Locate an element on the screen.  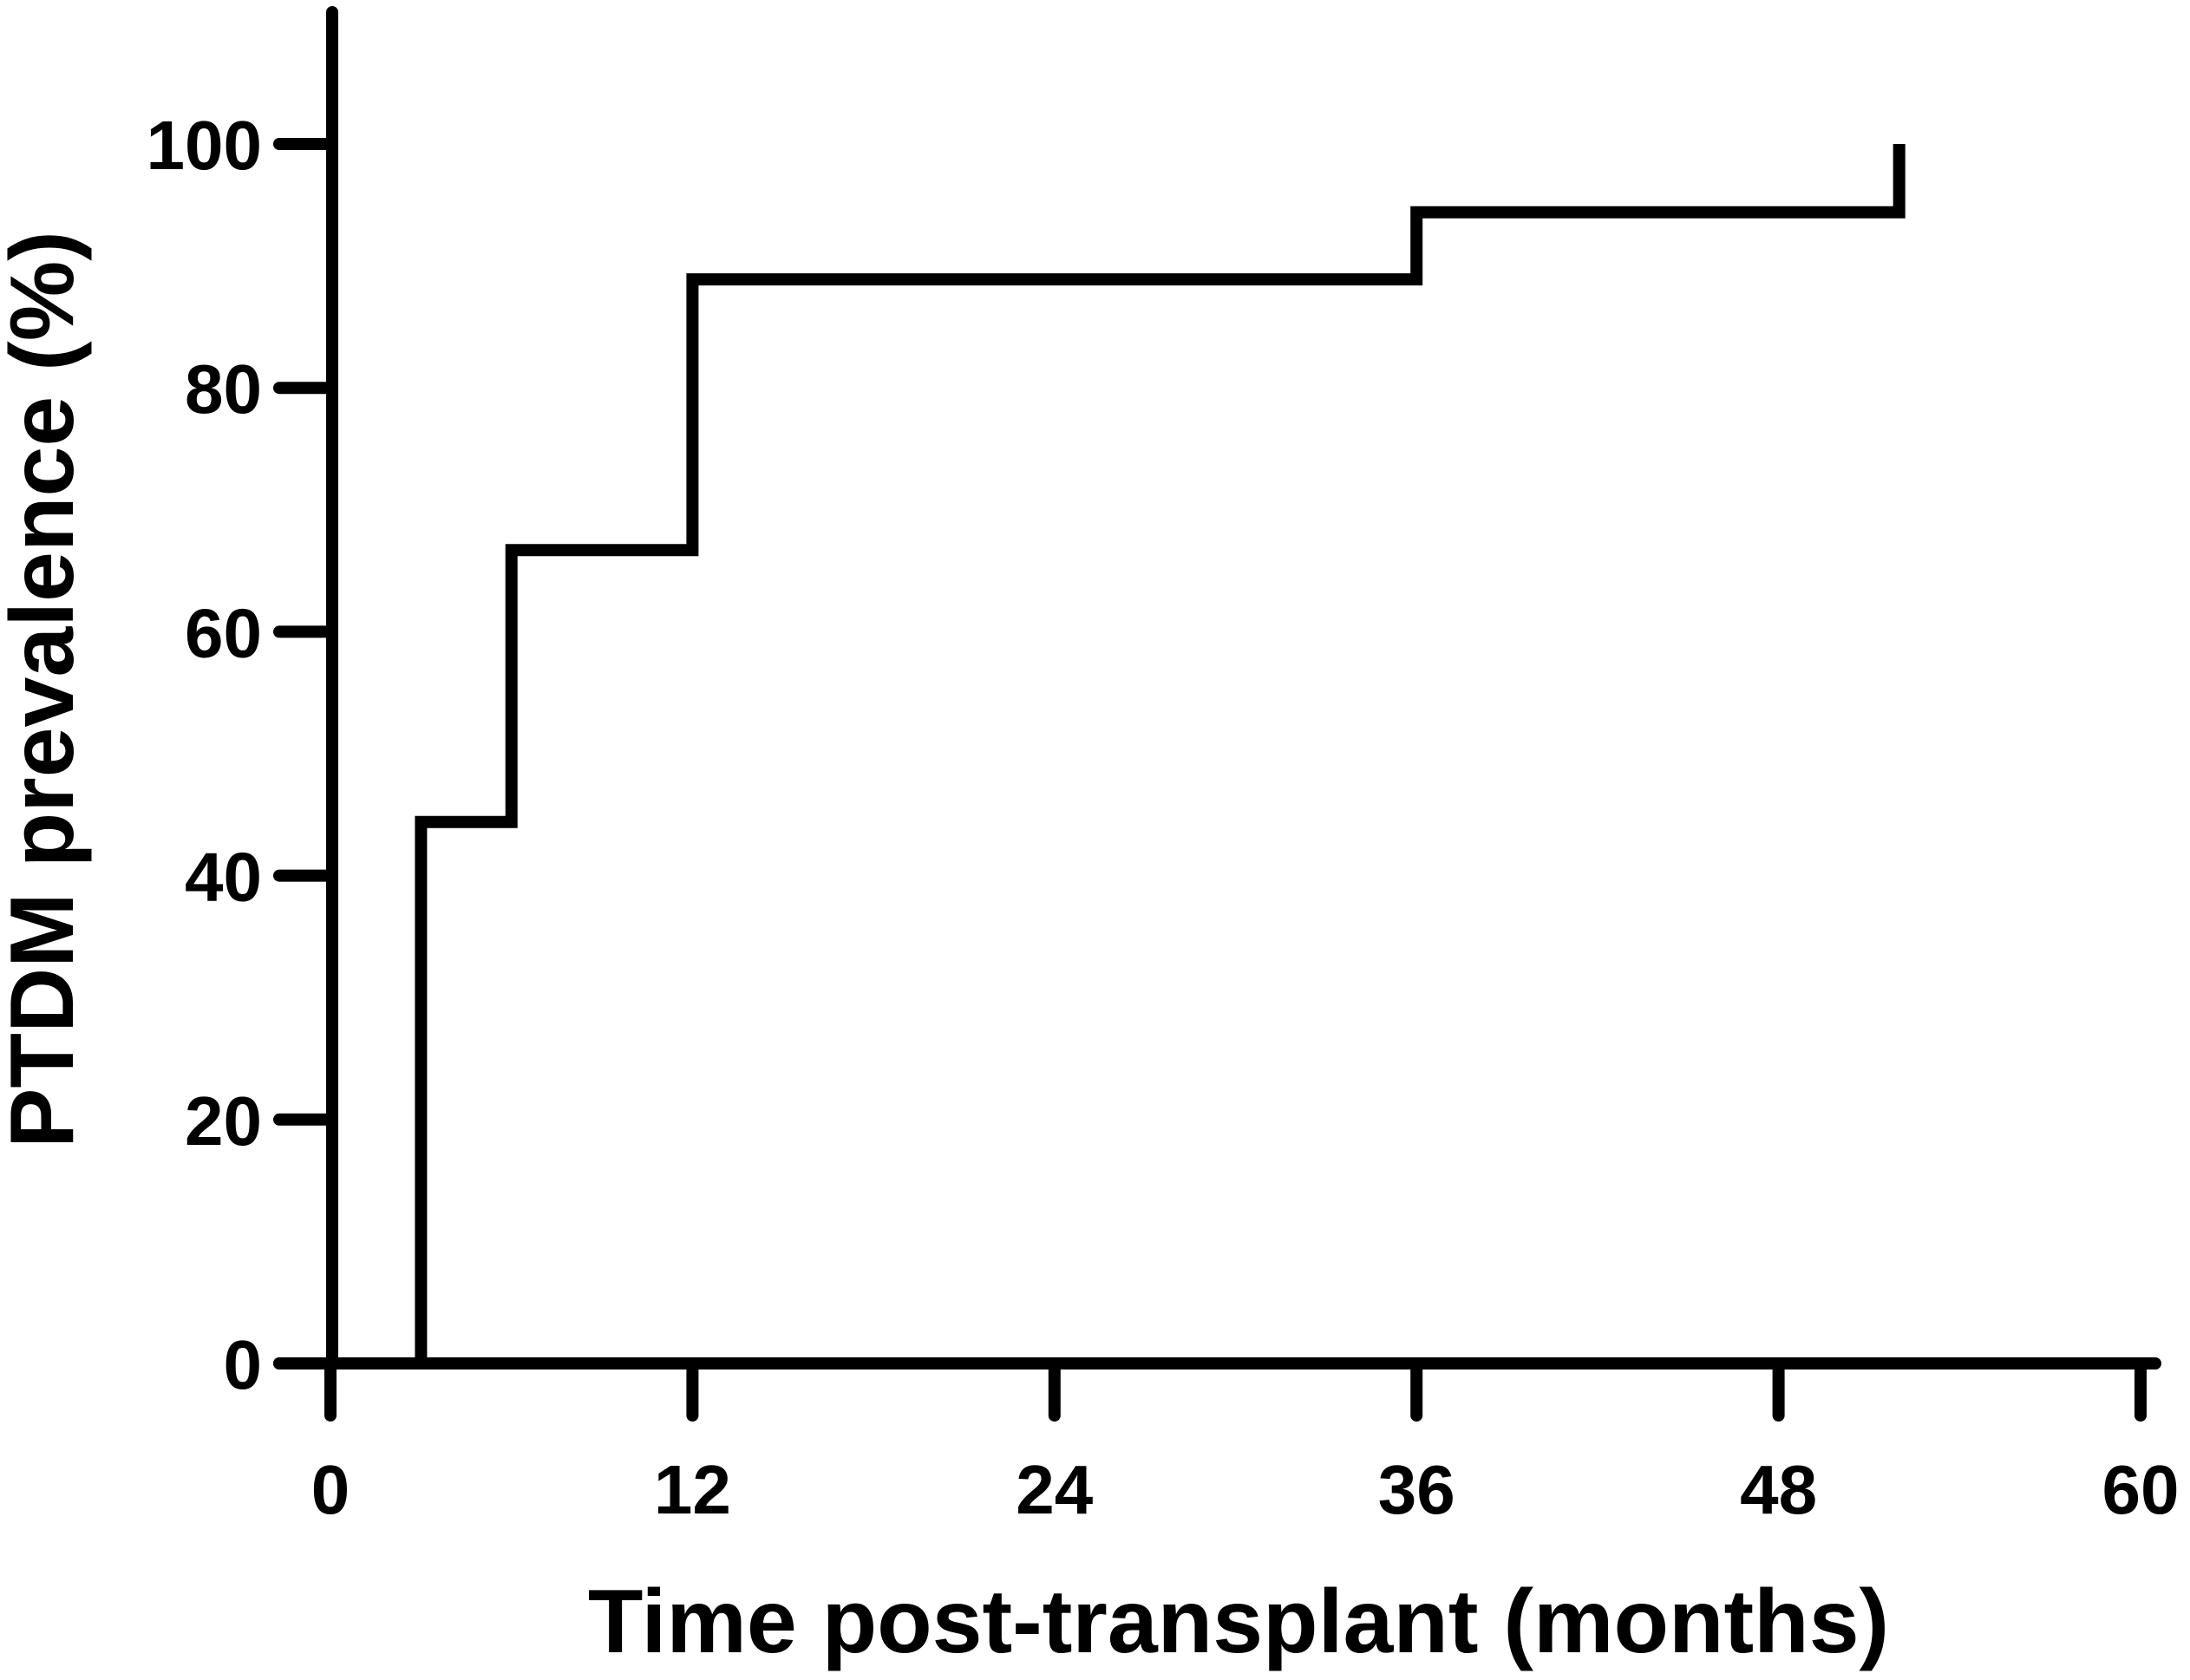
x-tick-label: 12 is located at coordinates (692, 1489).